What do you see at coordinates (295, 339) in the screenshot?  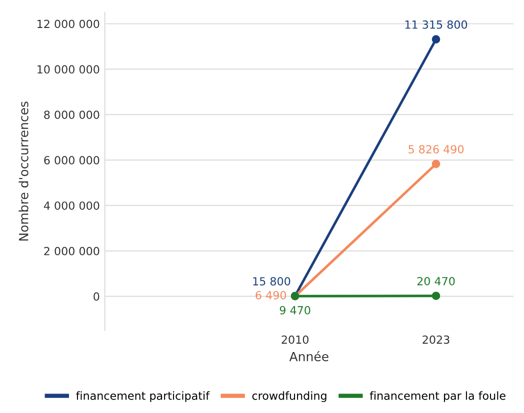 I see `x-tick-label: 2010` at bounding box center [295, 339].